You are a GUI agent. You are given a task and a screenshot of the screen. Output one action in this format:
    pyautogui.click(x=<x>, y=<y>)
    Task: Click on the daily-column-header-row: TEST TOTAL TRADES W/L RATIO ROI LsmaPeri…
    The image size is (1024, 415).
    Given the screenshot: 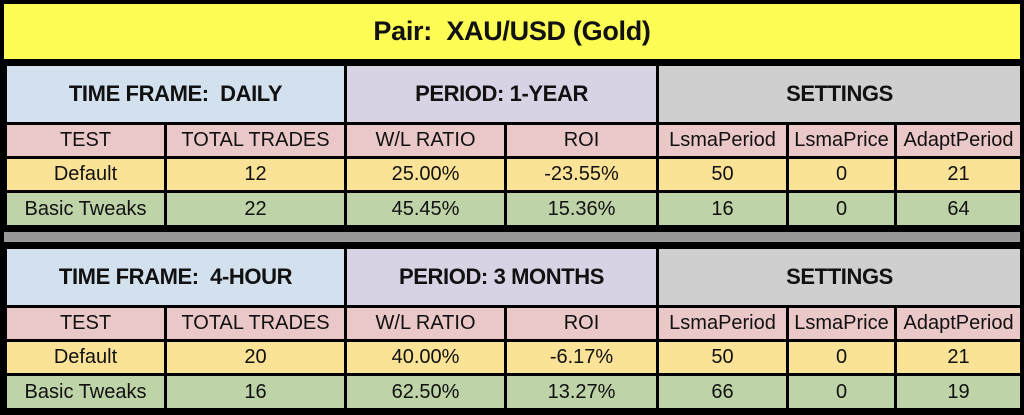 What is the action you would take?
    pyautogui.click(x=514, y=140)
    